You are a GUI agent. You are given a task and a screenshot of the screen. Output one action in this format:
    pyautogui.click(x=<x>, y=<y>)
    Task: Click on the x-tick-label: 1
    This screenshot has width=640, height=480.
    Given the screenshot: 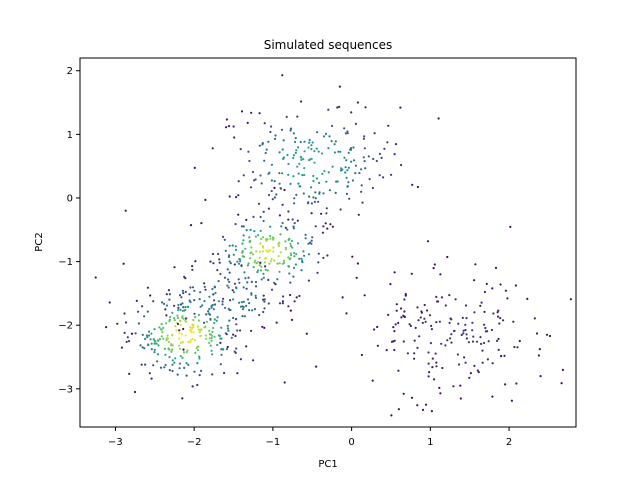 What is the action you would take?
    pyautogui.click(x=430, y=442)
    